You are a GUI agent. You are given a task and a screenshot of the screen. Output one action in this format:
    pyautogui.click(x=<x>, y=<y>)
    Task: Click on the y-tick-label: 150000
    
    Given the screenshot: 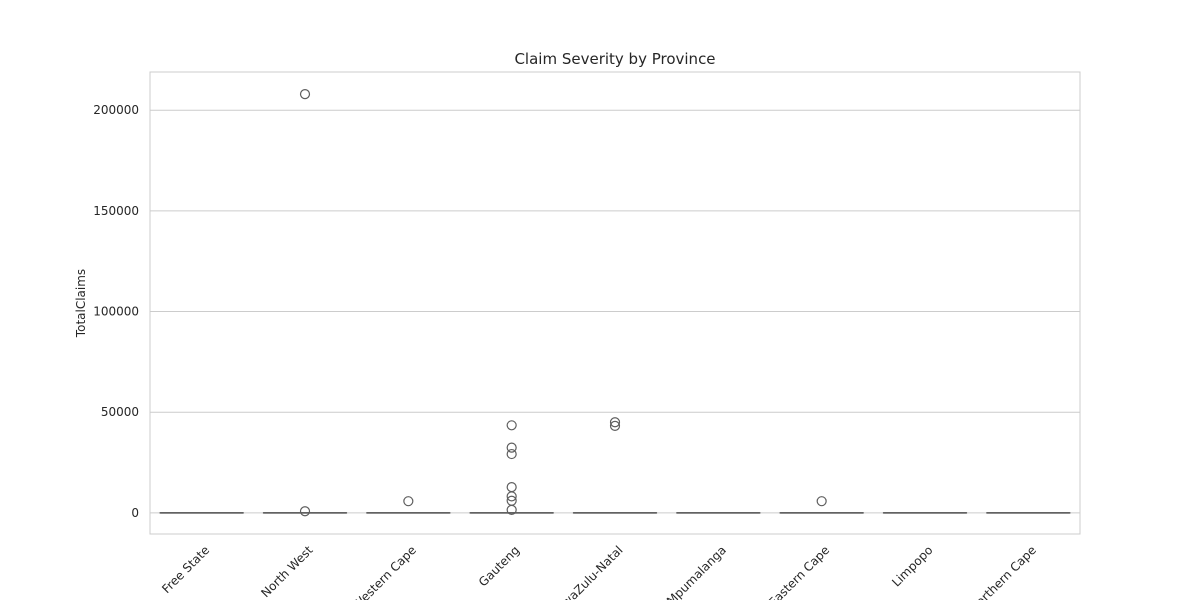 What is the action you would take?
    pyautogui.click(x=116, y=211)
    